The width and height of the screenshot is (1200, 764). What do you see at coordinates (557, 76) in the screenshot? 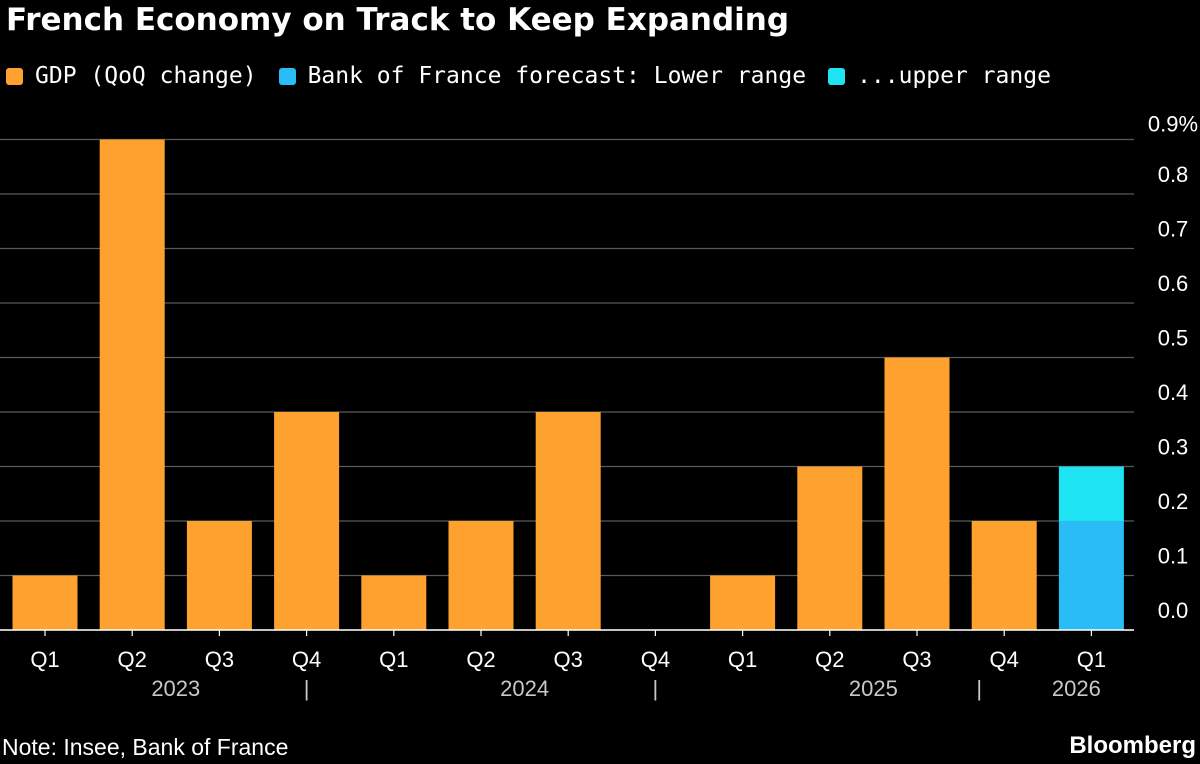
I see `legend-label-lower-range: Bank of France forecast: Lower range` at bounding box center [557, 76].